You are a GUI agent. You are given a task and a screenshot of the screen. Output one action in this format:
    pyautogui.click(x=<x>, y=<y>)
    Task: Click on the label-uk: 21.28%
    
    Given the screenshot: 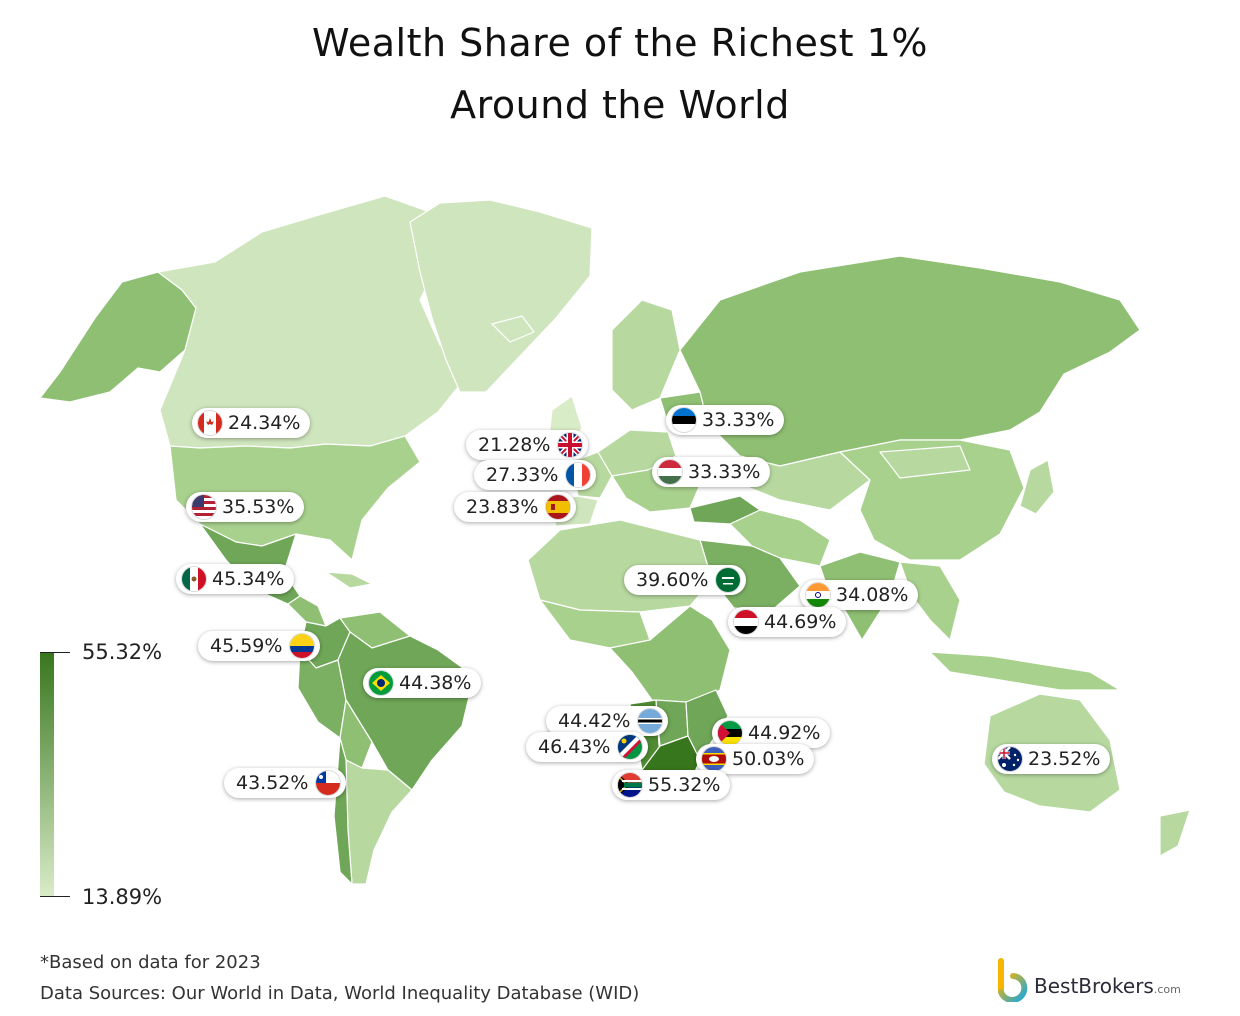 What is the action you would take?
    pyautogui.click(x=527, y=445)
    